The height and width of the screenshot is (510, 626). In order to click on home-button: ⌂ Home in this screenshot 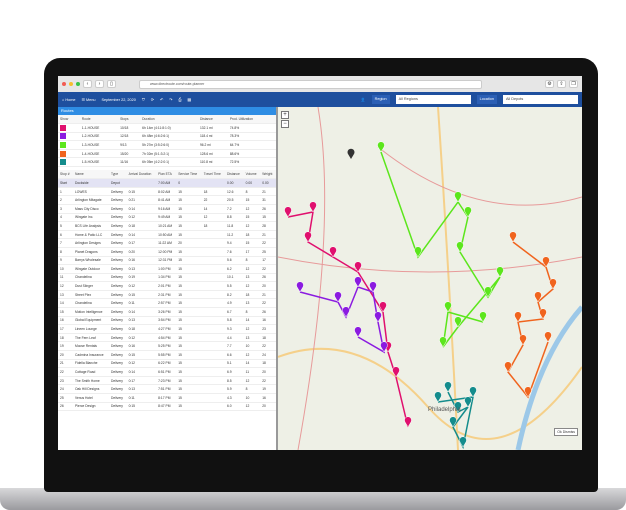, I will do `click(69, 99)`.